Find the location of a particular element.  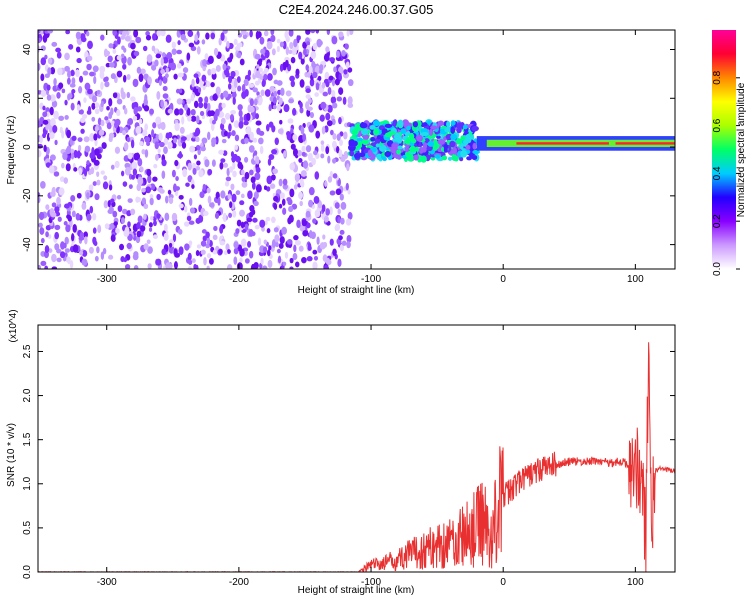

x-tick-label: -300 is located at coordinates (107, 279).